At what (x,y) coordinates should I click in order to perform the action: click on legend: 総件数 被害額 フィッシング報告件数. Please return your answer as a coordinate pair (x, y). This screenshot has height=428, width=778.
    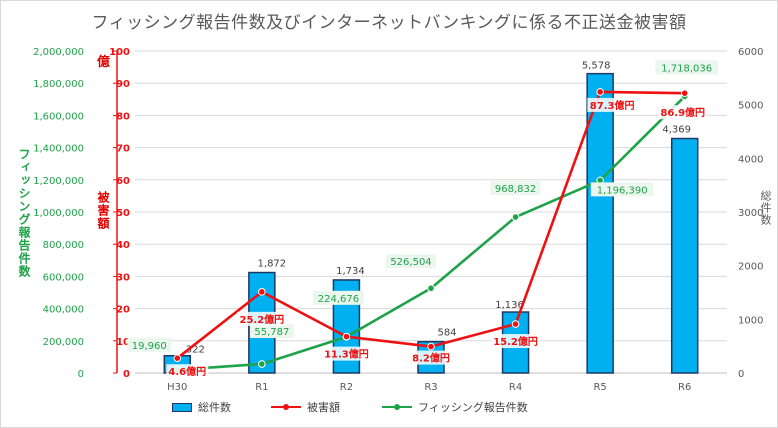
    Looking at the image, I should click on (389, 409).